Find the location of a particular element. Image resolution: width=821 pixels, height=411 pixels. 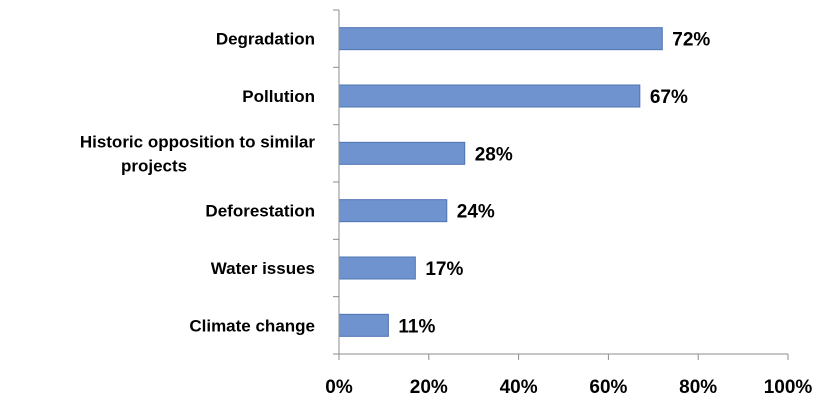

x-tick-label-20: 20% is located at coordinates (429, 387).